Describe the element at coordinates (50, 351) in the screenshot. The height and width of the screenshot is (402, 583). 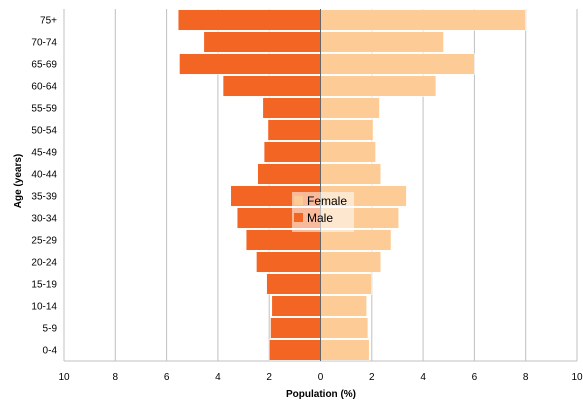
I see `y-tick-label: 0-4` at that location.